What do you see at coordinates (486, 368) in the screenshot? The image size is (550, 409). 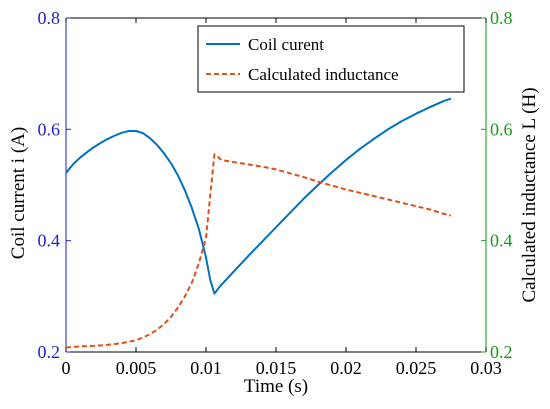 I see `x-tick-label: 0.03` at bounding box center [486, 368].